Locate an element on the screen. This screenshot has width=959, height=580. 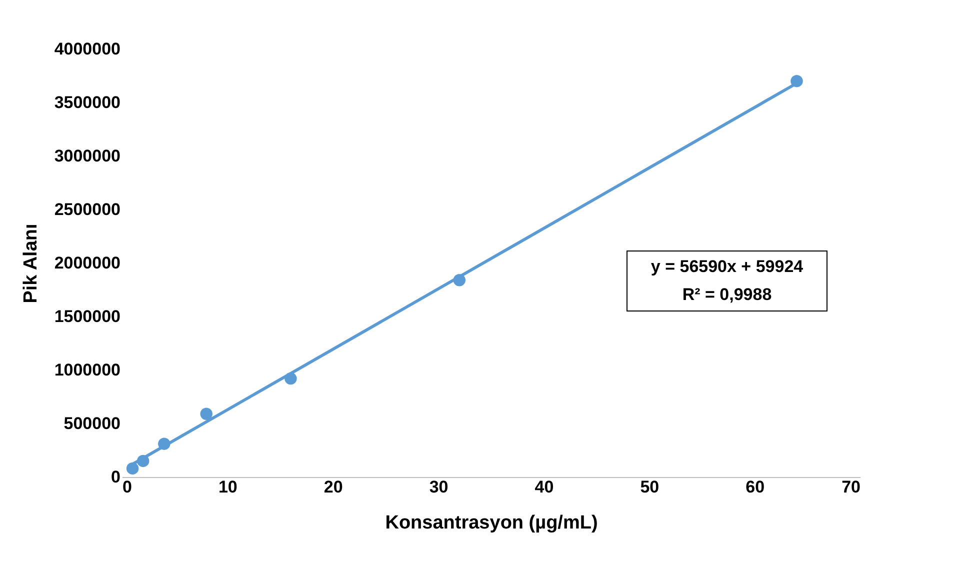
x-tick-label: 40 is located at coordinates (544, 487).